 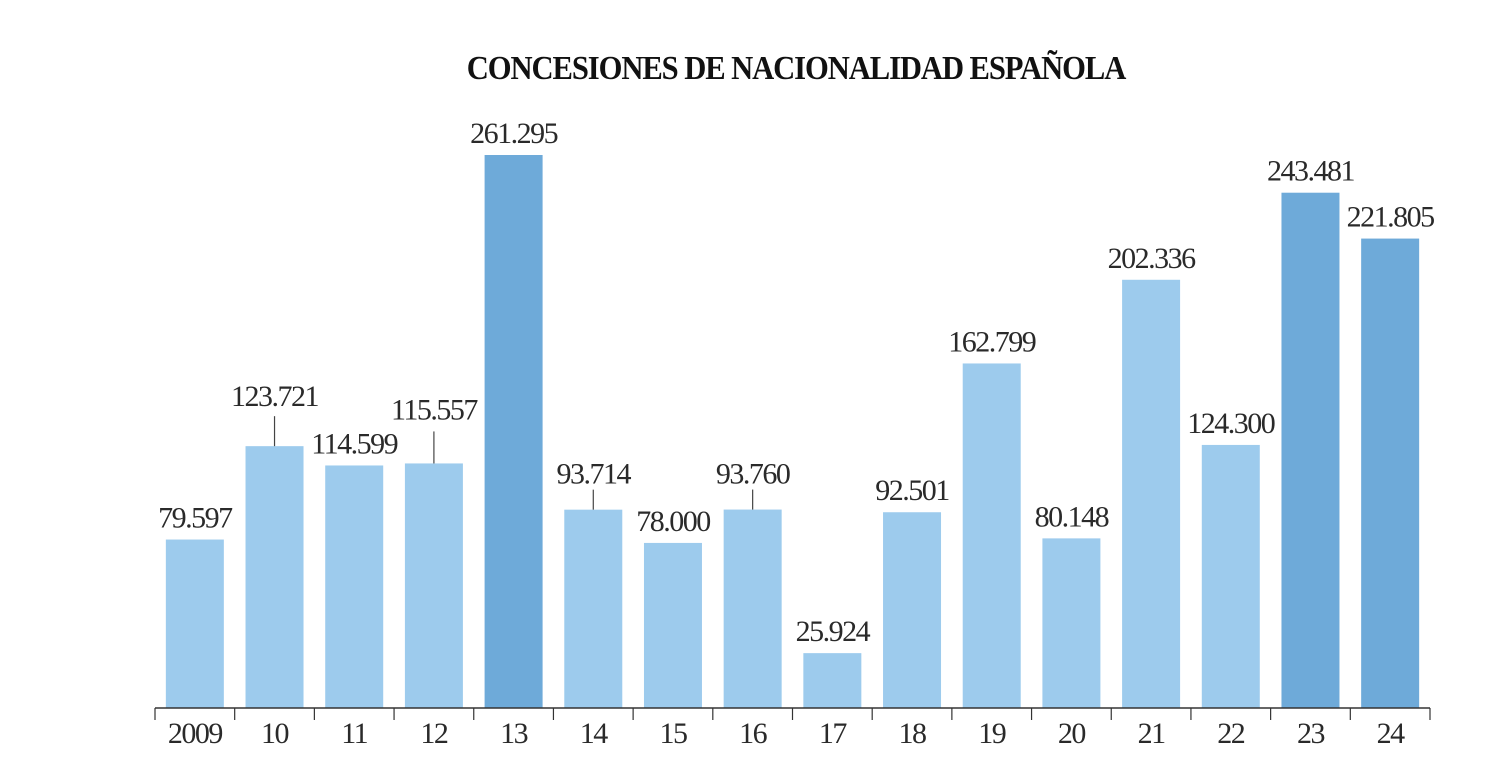 I want to click on data-label: 243.481, so click(x=1311, y=171).